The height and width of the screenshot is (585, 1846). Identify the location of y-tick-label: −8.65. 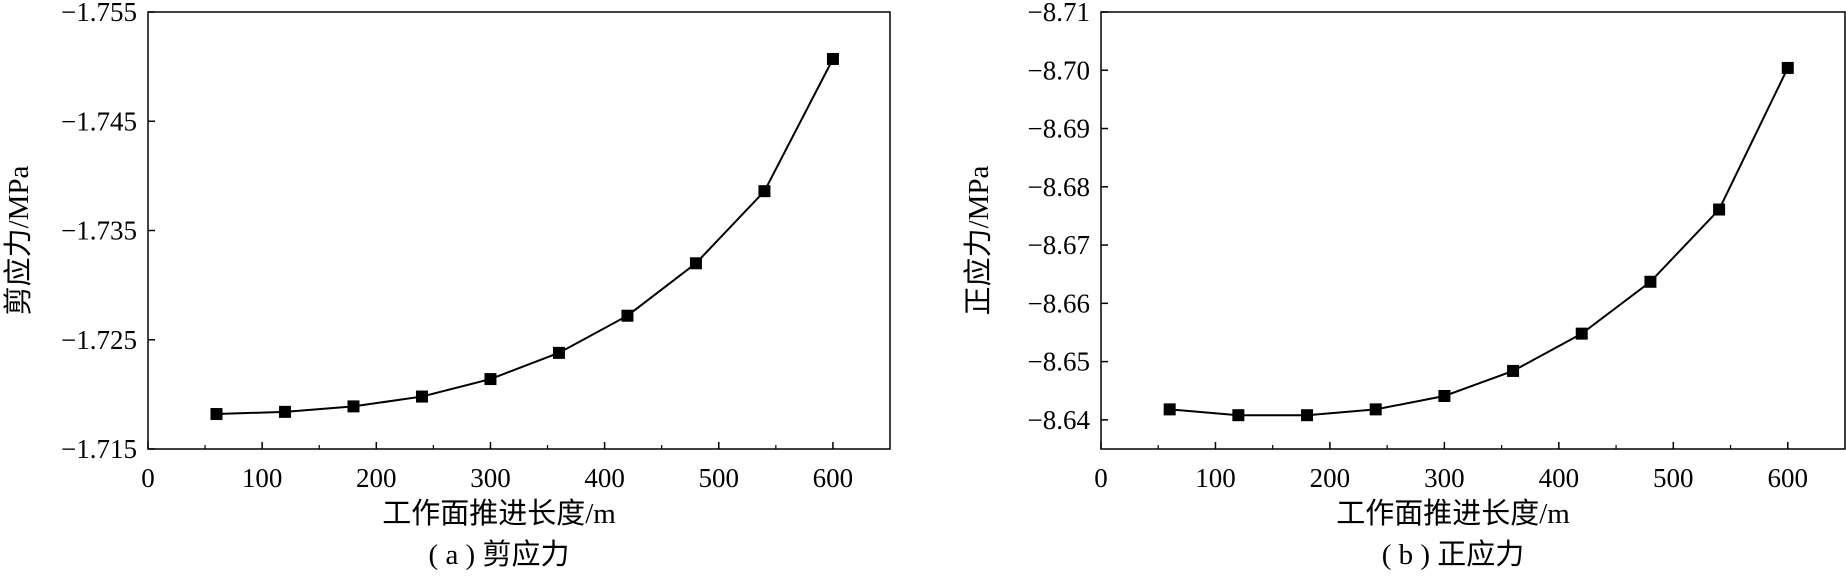
(1059, 362).